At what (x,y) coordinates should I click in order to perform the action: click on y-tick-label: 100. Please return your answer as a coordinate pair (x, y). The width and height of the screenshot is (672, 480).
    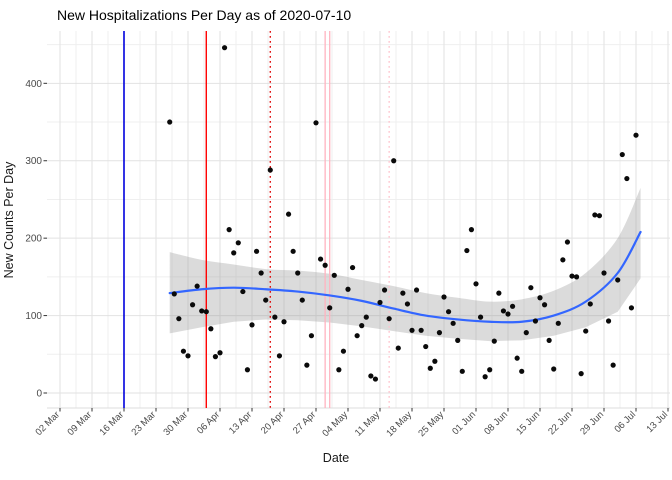
    Looking at the image, I should click on (33, 316).